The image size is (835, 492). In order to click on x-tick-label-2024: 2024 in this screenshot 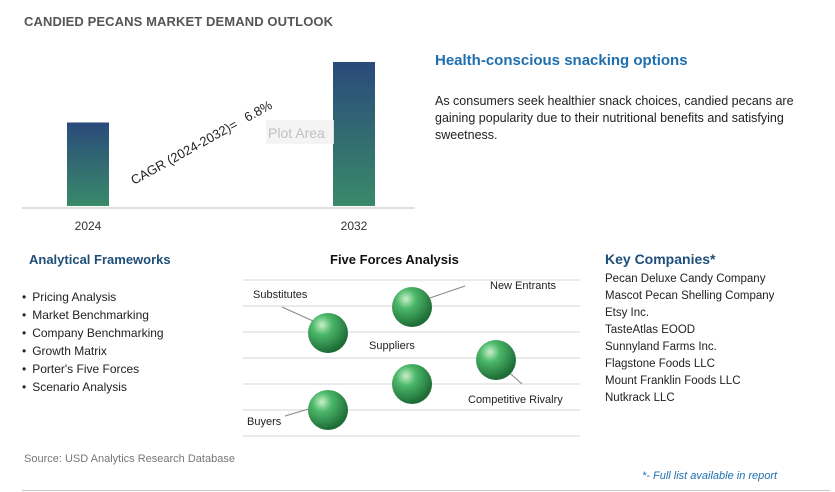, I will do `click(88, 226)`.